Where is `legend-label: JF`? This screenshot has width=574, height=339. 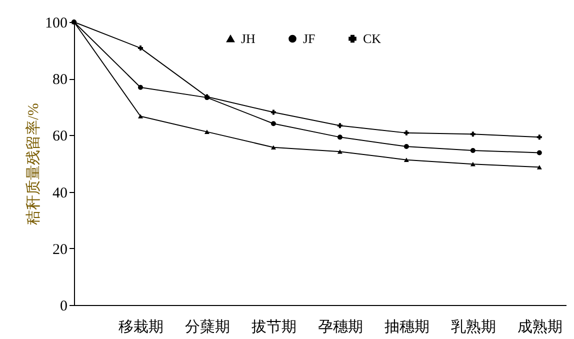 legend-label: JF is located at coordinates (309, 38).